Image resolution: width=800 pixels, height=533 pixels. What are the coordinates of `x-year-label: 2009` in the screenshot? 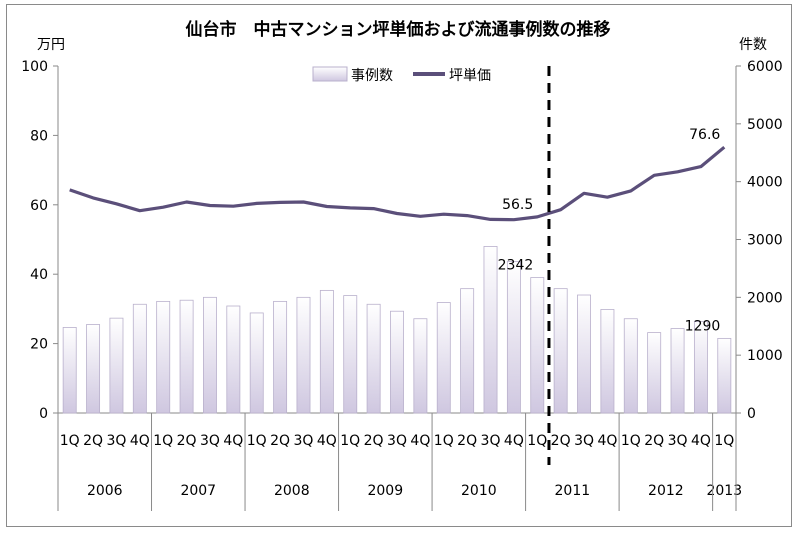 It's located at (385, 491).